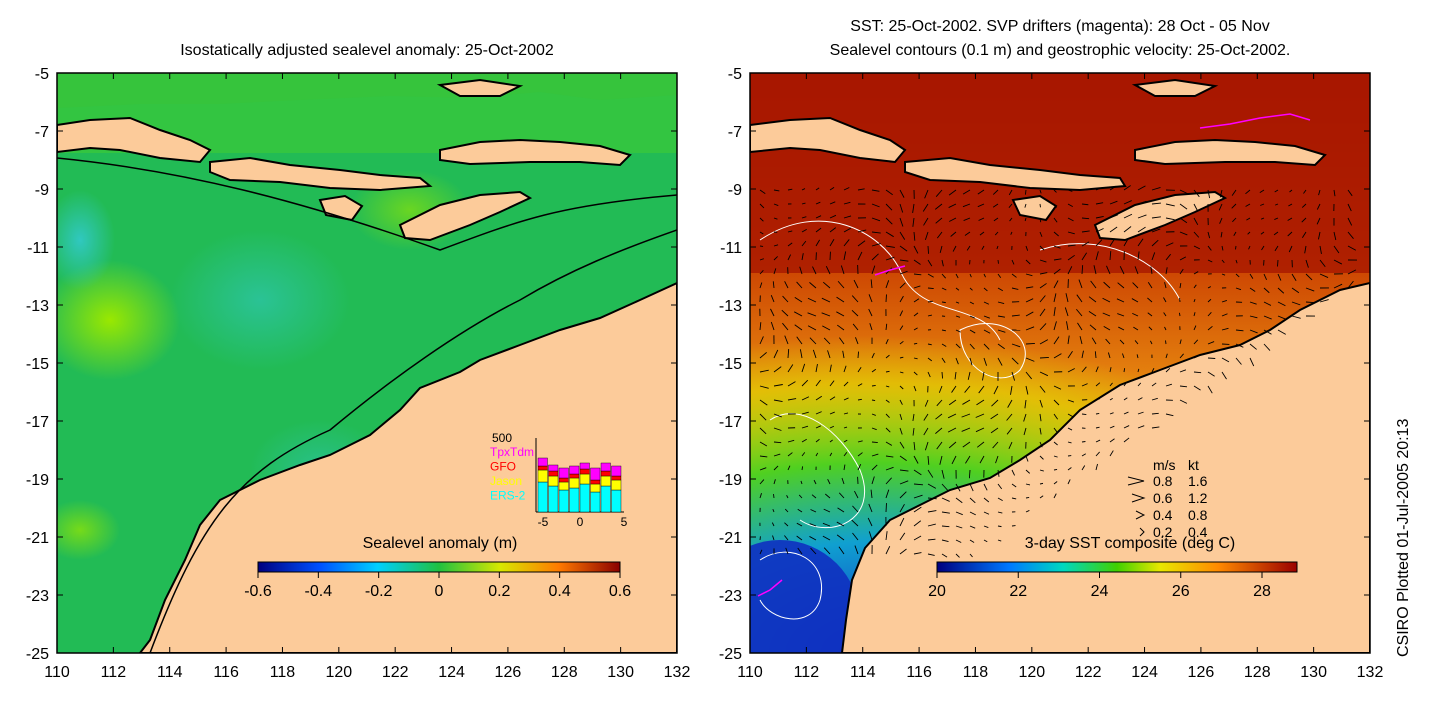  What do you see at coordinates (440, 543) in the screenshot?
I see `left-colorbar-label: Sealevel anomaly (m)` at bounding box center [440, 543].